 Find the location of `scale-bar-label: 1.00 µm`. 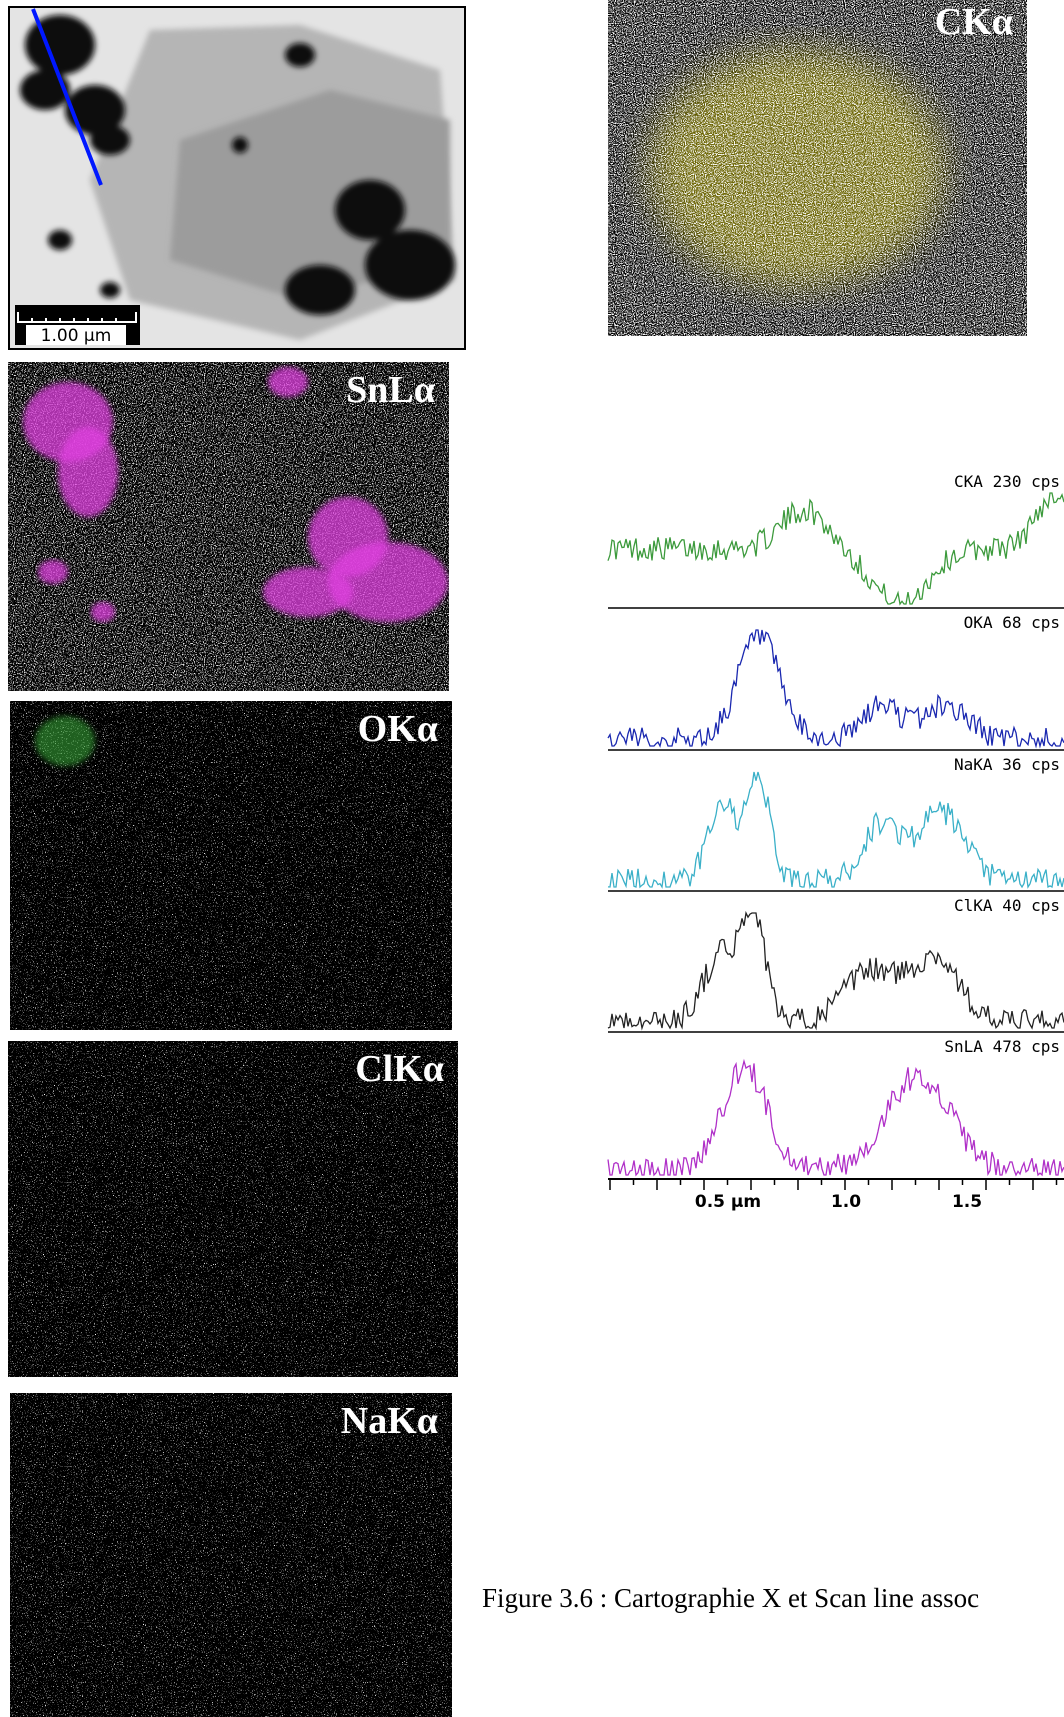

scale-bar-label: 1.00 µm is located at coordinates (76, 336).